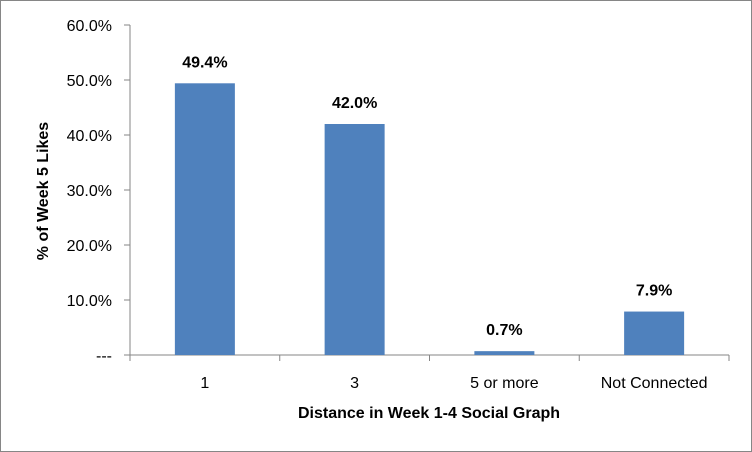 This screenshot has width=752, height=452. I want to click on x-tick-label: 5 or more, so click(504, 383).